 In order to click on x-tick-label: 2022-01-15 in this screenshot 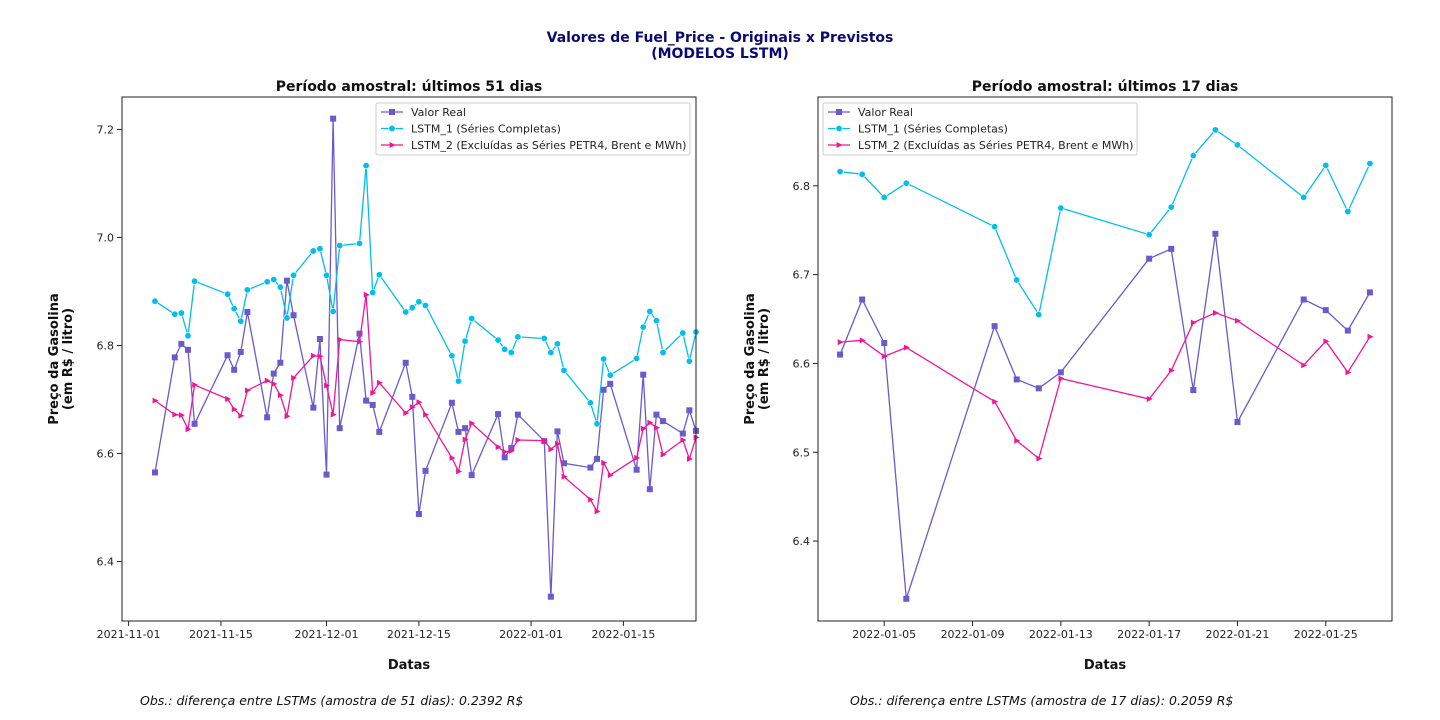, I will do `click(623, 634)`.